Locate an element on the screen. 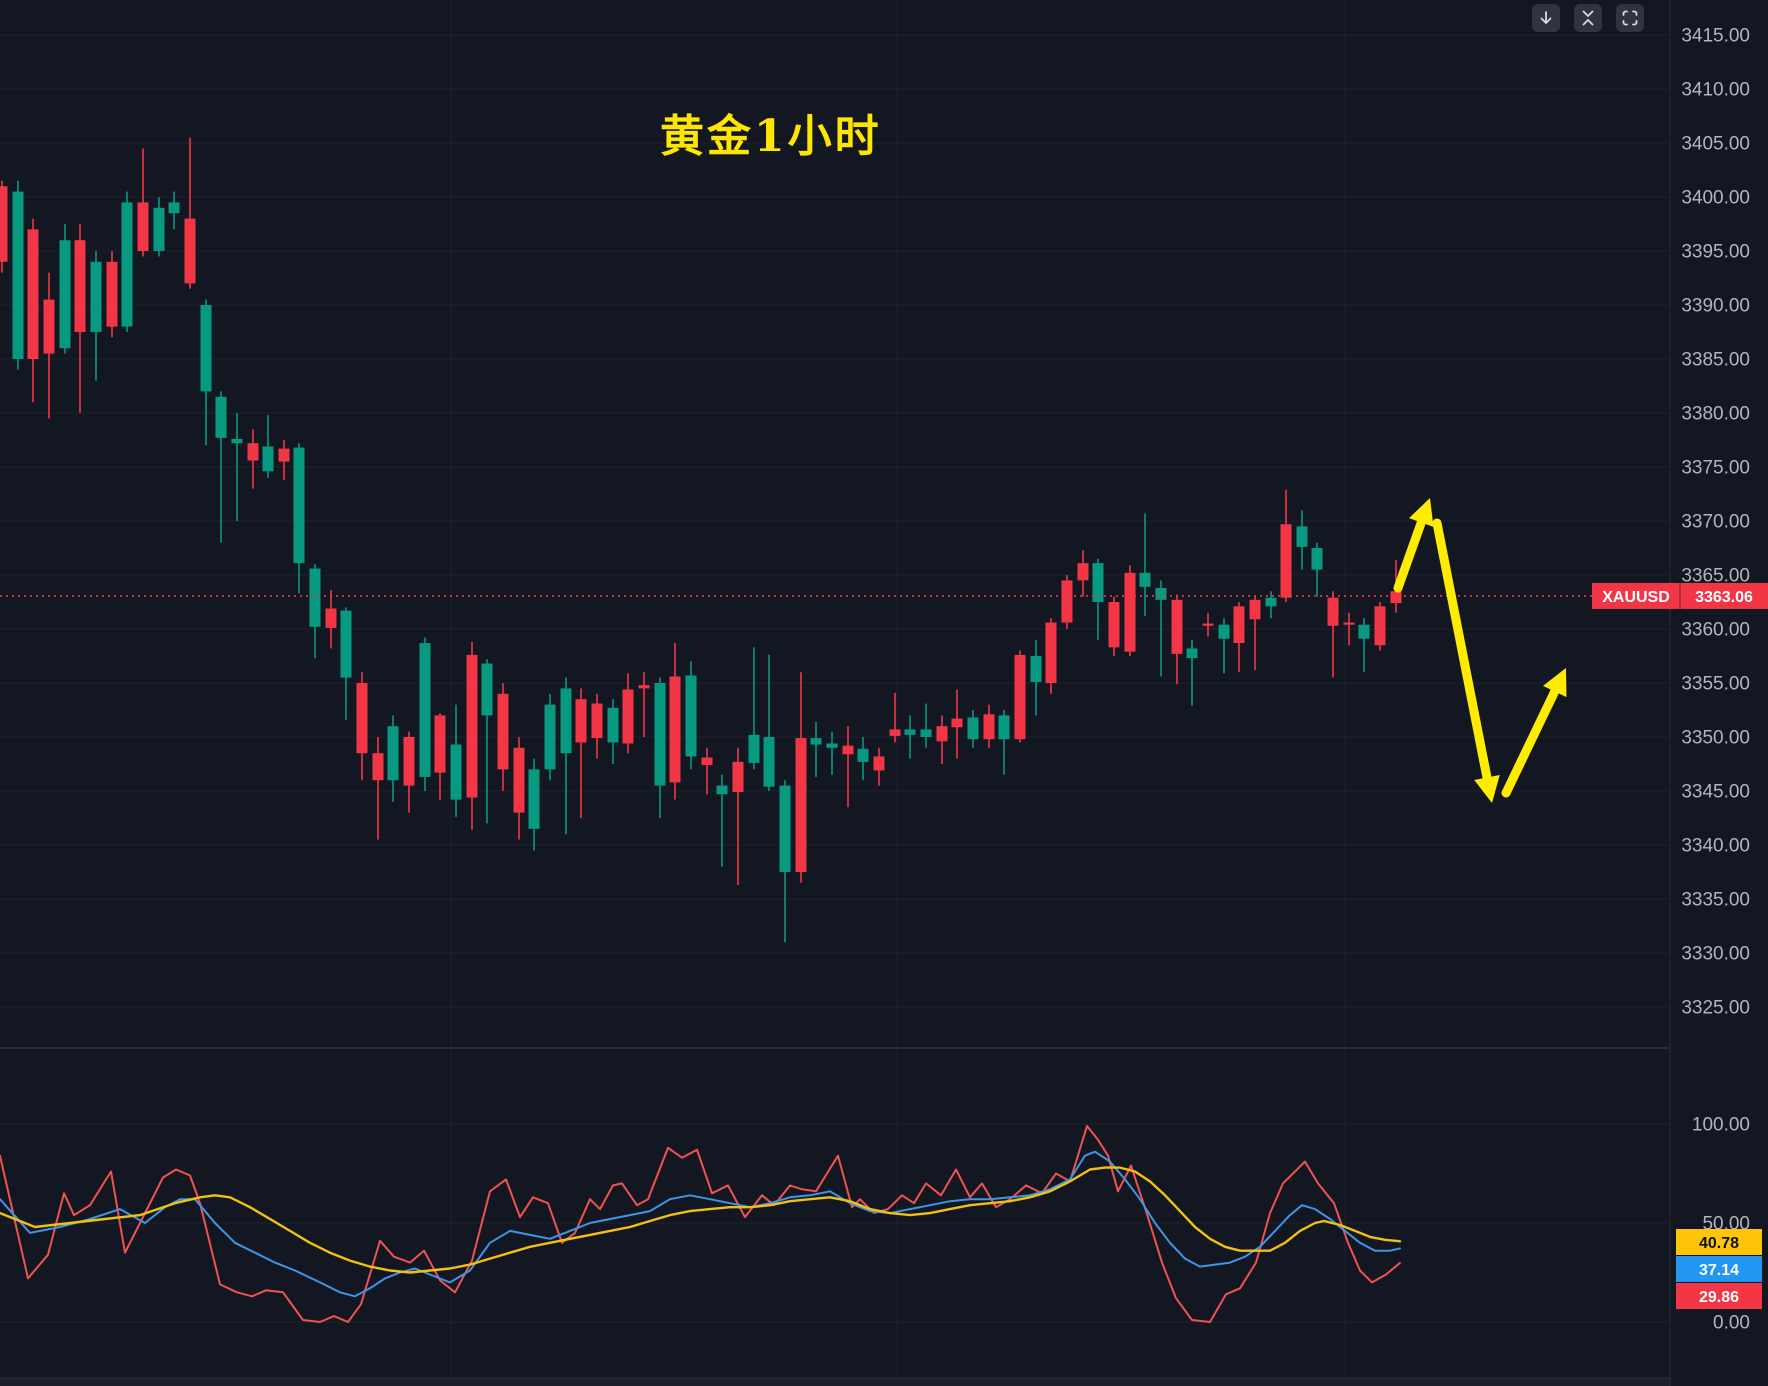 This screenshot has width=1768, height=1386. price-tick-label: 3360.00 is located at coordinates (1715, 630).